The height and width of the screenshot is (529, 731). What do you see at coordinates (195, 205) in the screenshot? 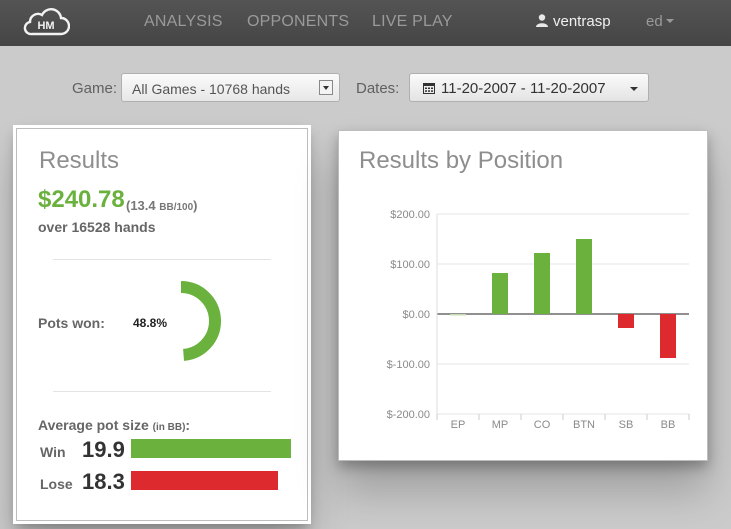
I see `bb-per-100-close: )` at bounding box center [195, 205].